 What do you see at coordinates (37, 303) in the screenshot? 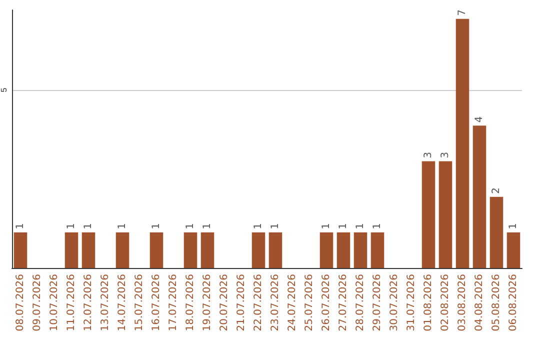
I see `x-tick-label: 09.07.2026` at bounding box center [37, 303].